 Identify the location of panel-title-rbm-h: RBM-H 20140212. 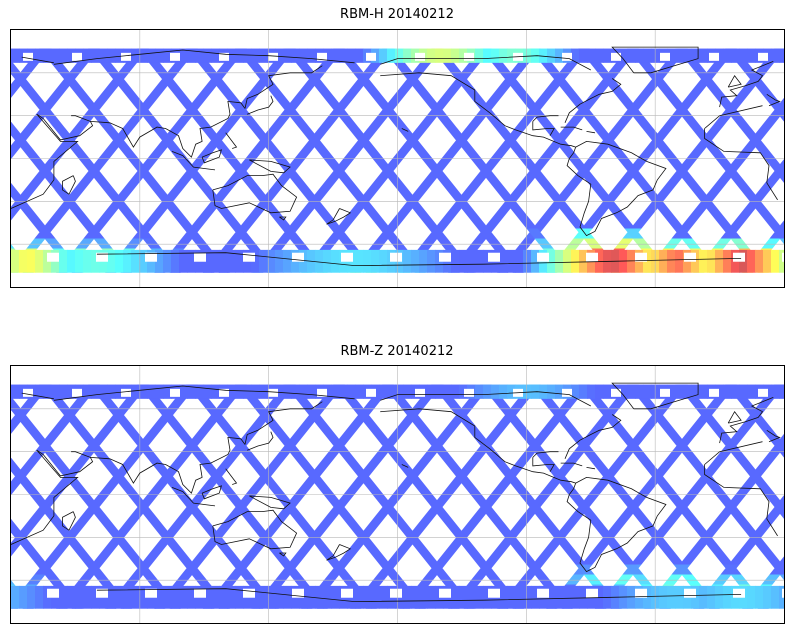
(397, 14).